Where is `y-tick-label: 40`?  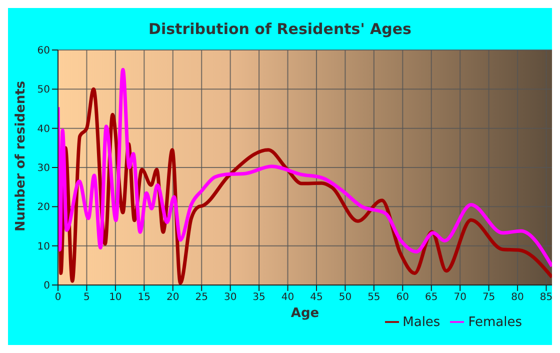
y-tick-label: 40 is located at coordinates (43, 129).